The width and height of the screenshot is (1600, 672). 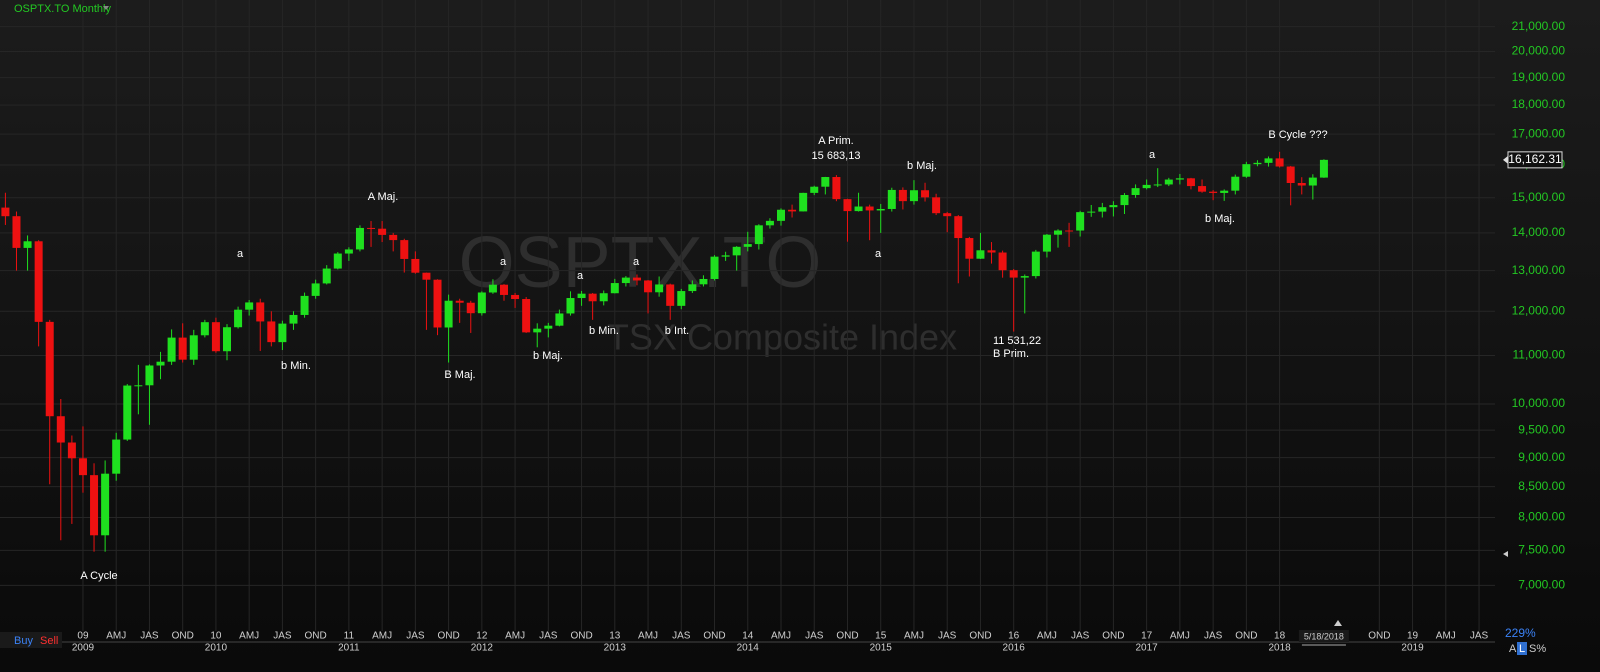 I want to click on x-year-label: 2014, so click(x=748, y=648).